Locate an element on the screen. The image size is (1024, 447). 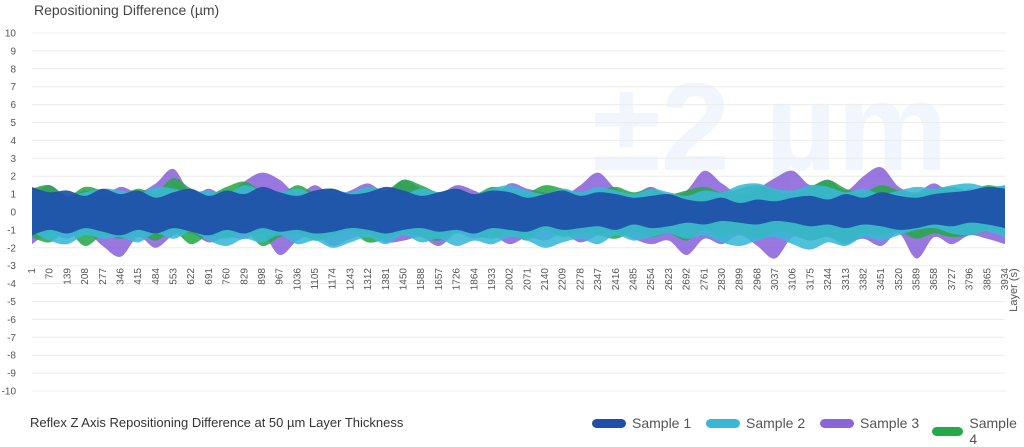
x-tick-label: 1174 is located at coordinates (333, 279).